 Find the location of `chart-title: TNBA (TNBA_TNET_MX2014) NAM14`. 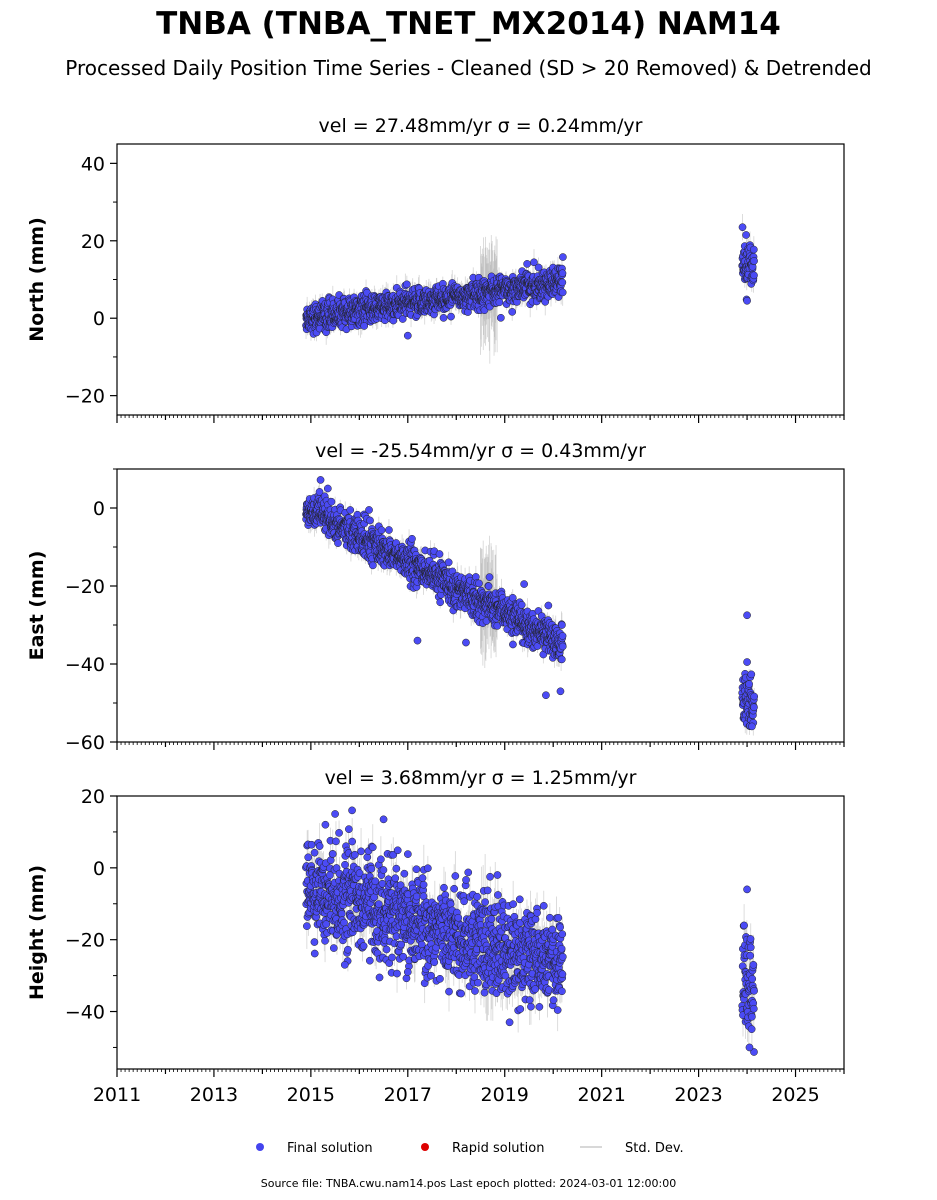

chart-title: TNBA (TNBA_TNET_MX2014) NAM14 is located at coordinates (468, 24).